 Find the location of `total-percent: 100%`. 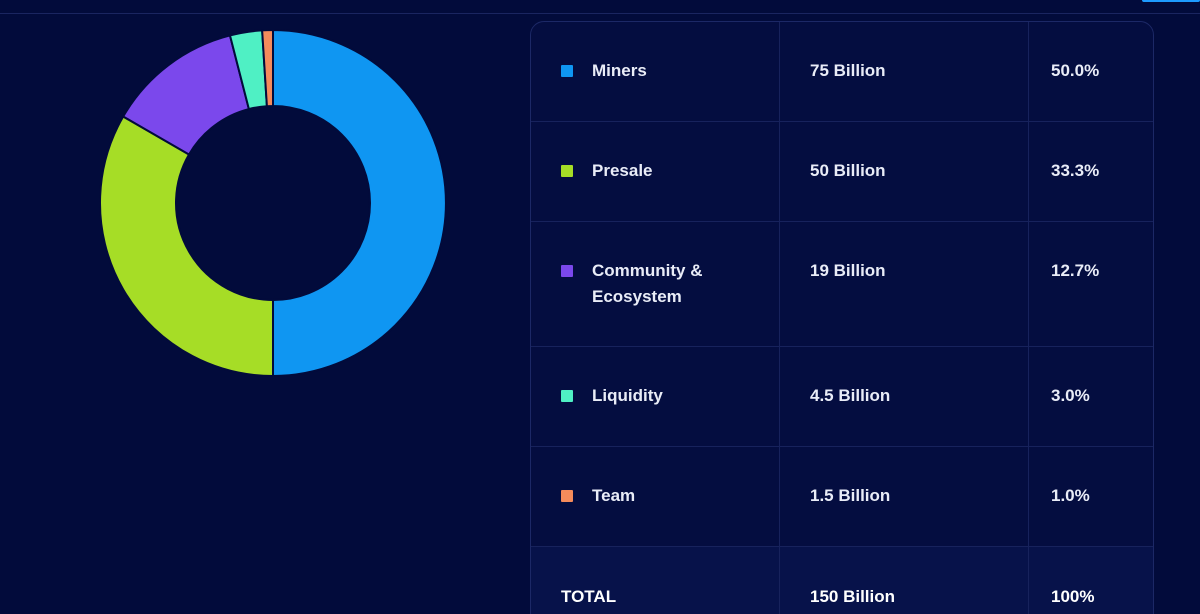

total-percent: 100% is located at coordinates (1073, 596).